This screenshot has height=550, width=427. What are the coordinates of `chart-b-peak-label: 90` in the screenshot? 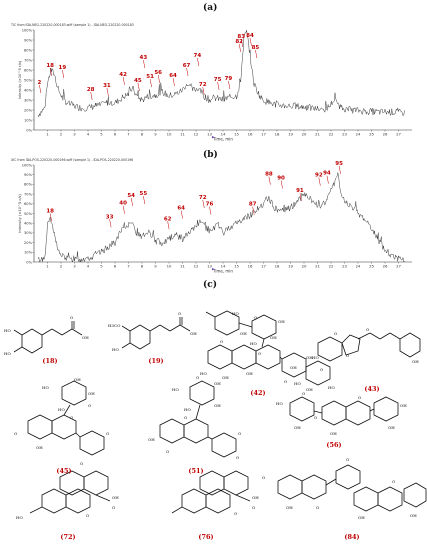 It's located at (281, 179).